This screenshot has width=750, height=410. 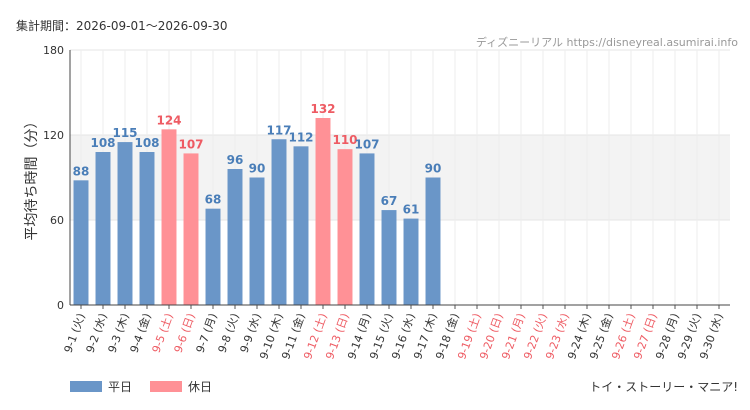 I want to click on legend-label-weekday: 平日, so click(x=120, y=387).